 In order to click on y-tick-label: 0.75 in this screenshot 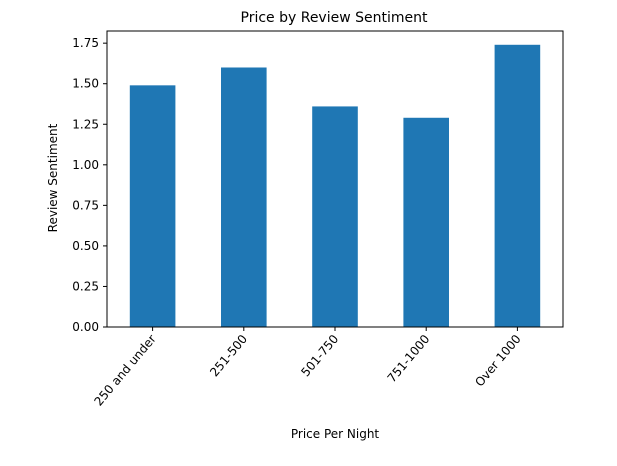, I will do `click(85, 205)`.